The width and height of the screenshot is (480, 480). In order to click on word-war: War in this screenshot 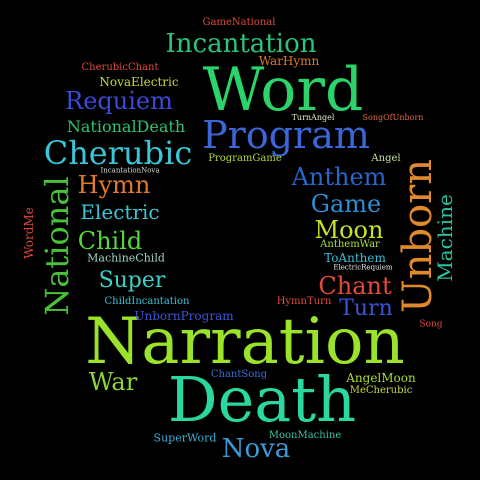, I will do `click(113, 382)`.